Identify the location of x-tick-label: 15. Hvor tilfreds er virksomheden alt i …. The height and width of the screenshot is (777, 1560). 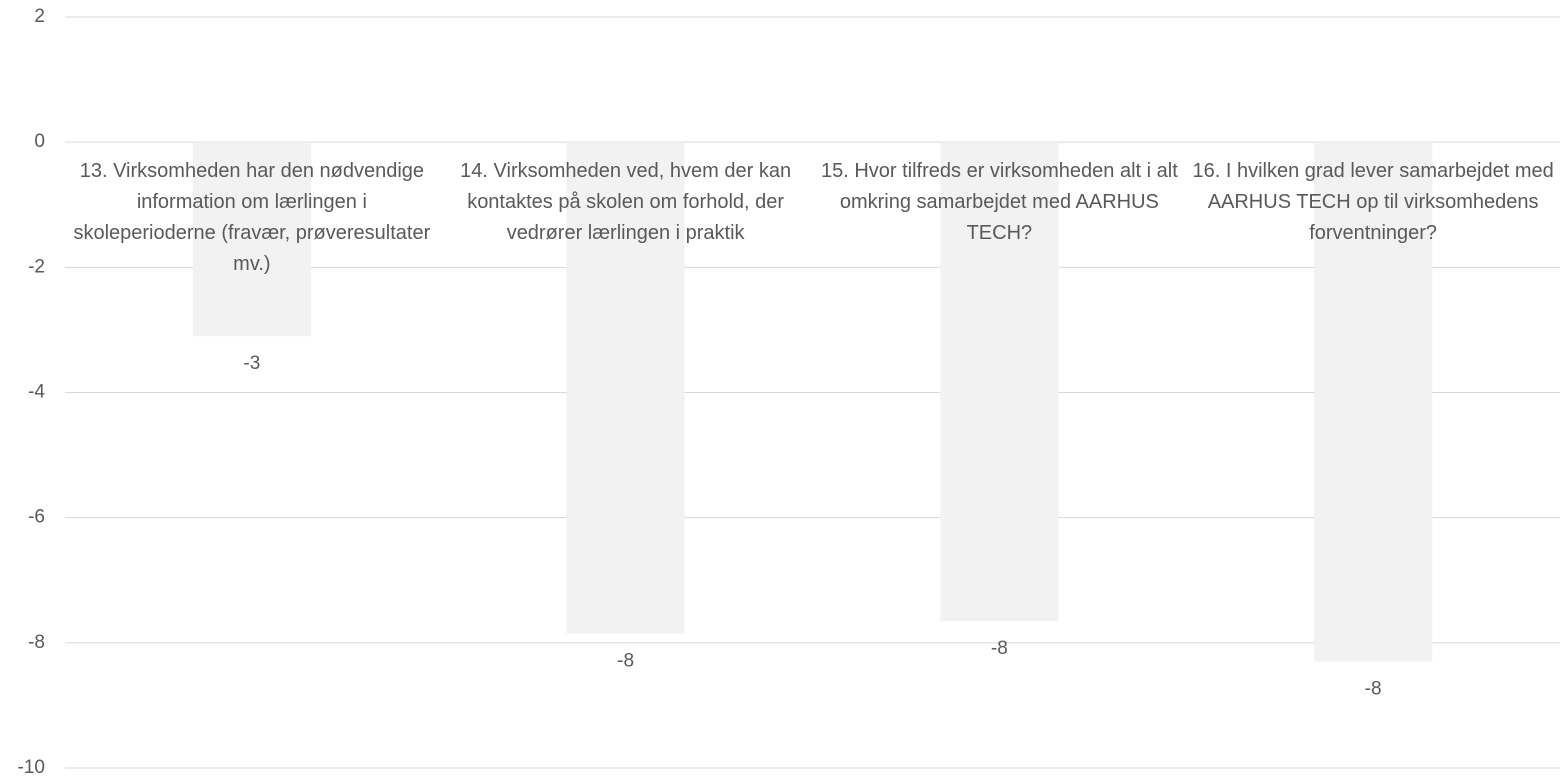
(999, 202).